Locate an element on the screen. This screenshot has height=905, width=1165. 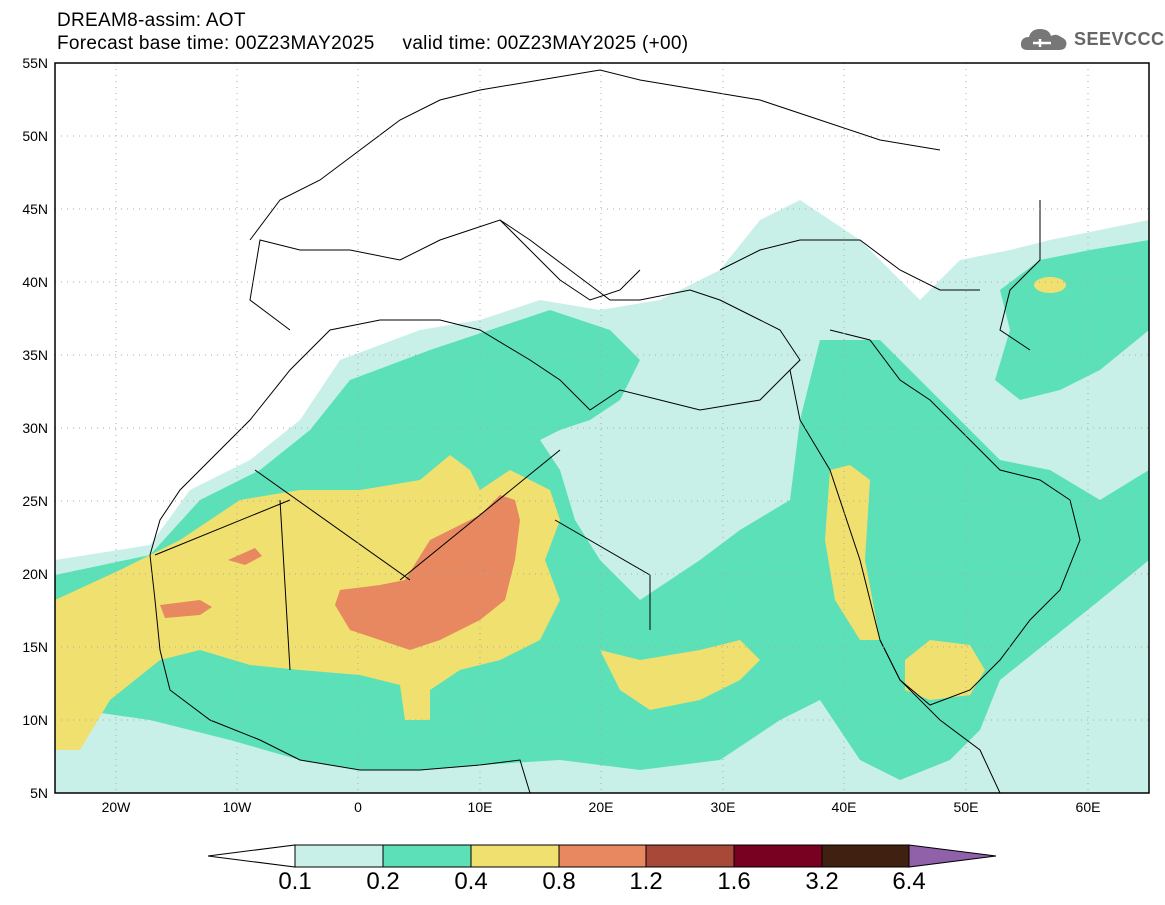
colorbar-label: 3.2 is located at coordinates (822, 881).